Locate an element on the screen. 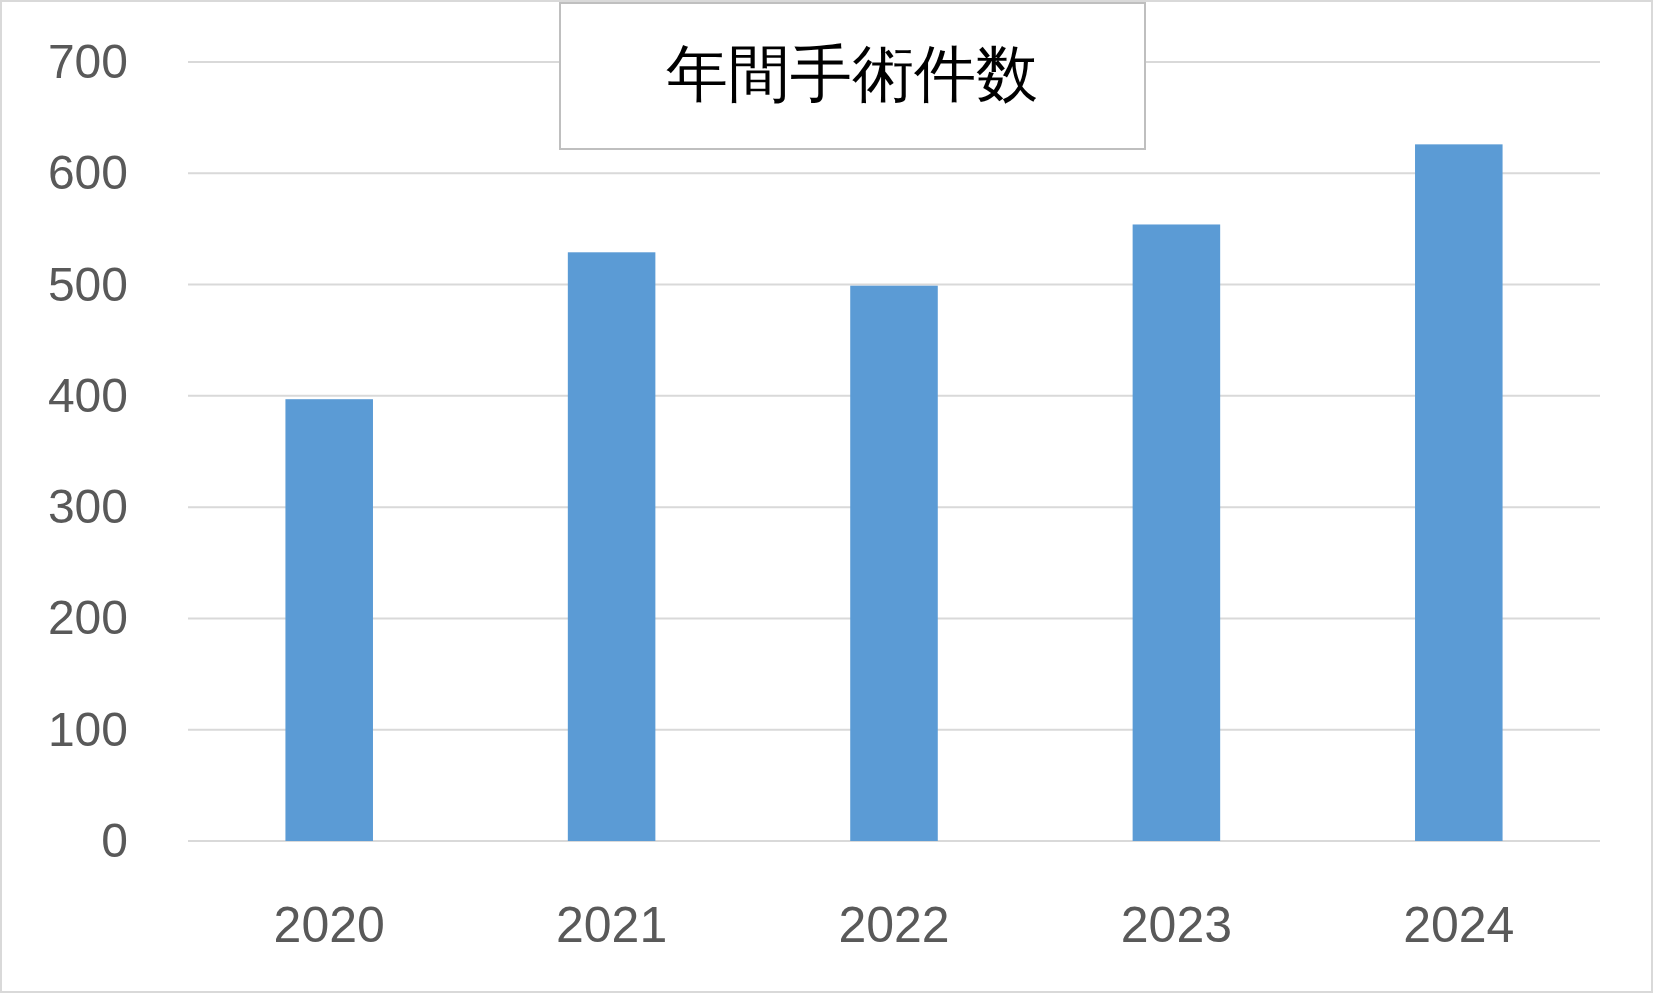  x-tick-label: 2023 is located at coordinates (1176, 925).